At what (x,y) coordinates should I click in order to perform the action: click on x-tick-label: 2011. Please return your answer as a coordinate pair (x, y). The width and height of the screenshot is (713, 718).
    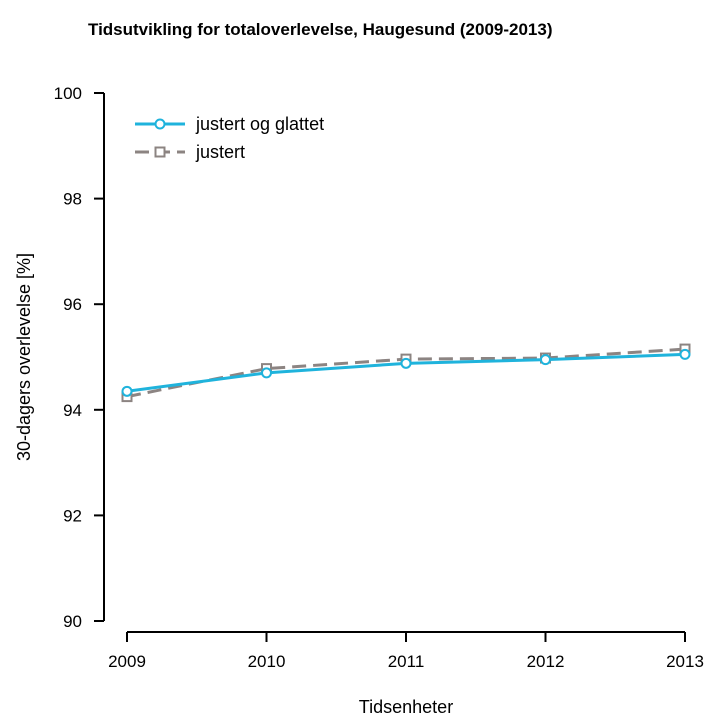
    Looking at the image, I should click on (406, 661).